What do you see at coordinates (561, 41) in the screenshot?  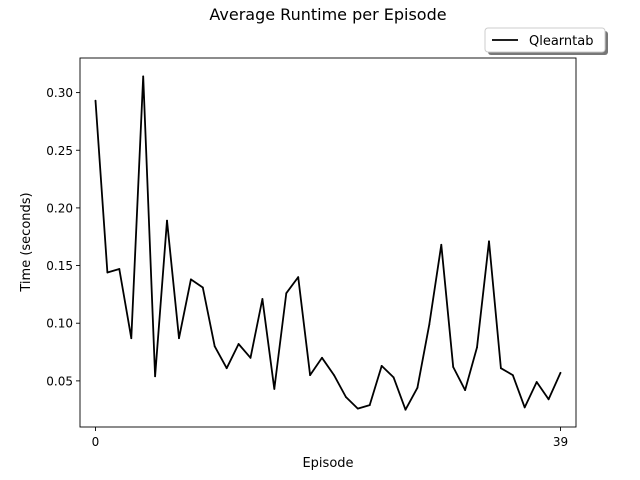 I see `legend-label: Qlearntab` at bounding box center [561, 41].